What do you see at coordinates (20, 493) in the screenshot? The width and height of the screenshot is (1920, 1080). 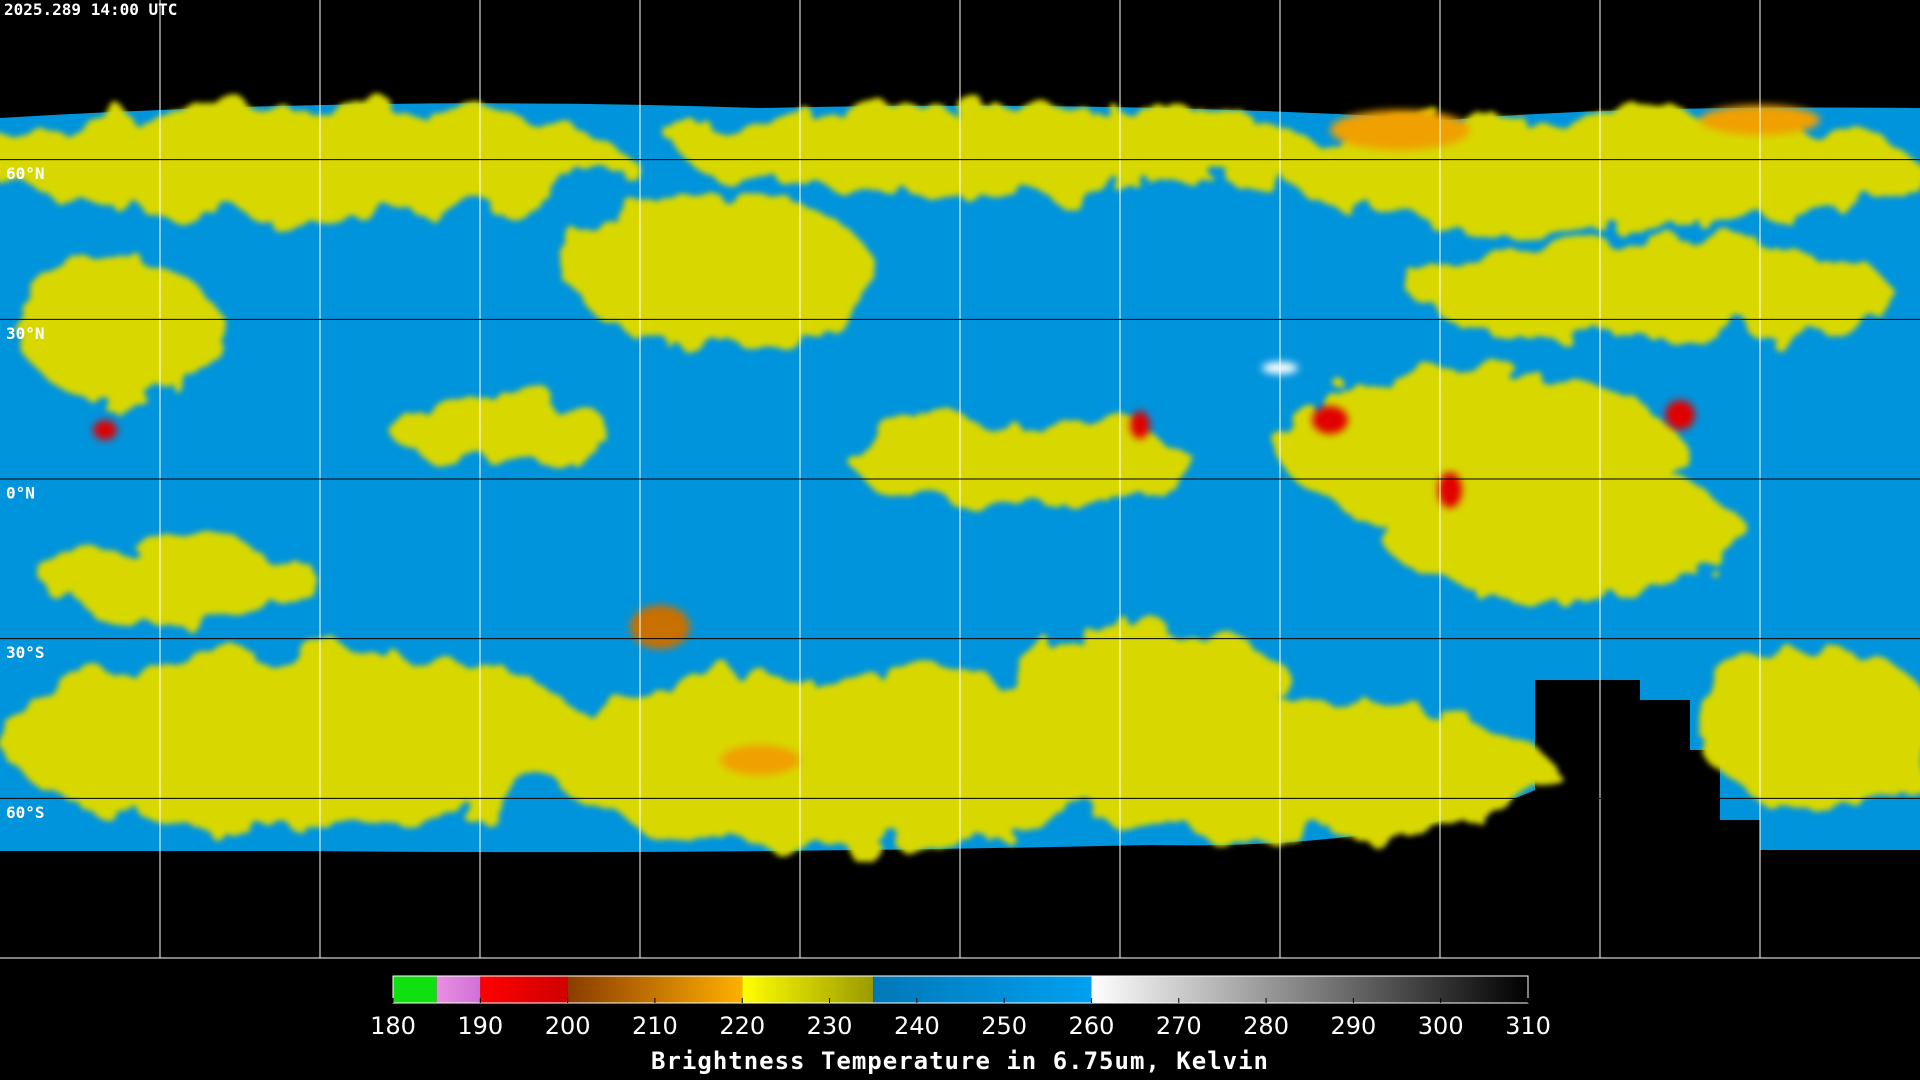 I see `lat-label: 0°N` at bounding box center [20, 493].